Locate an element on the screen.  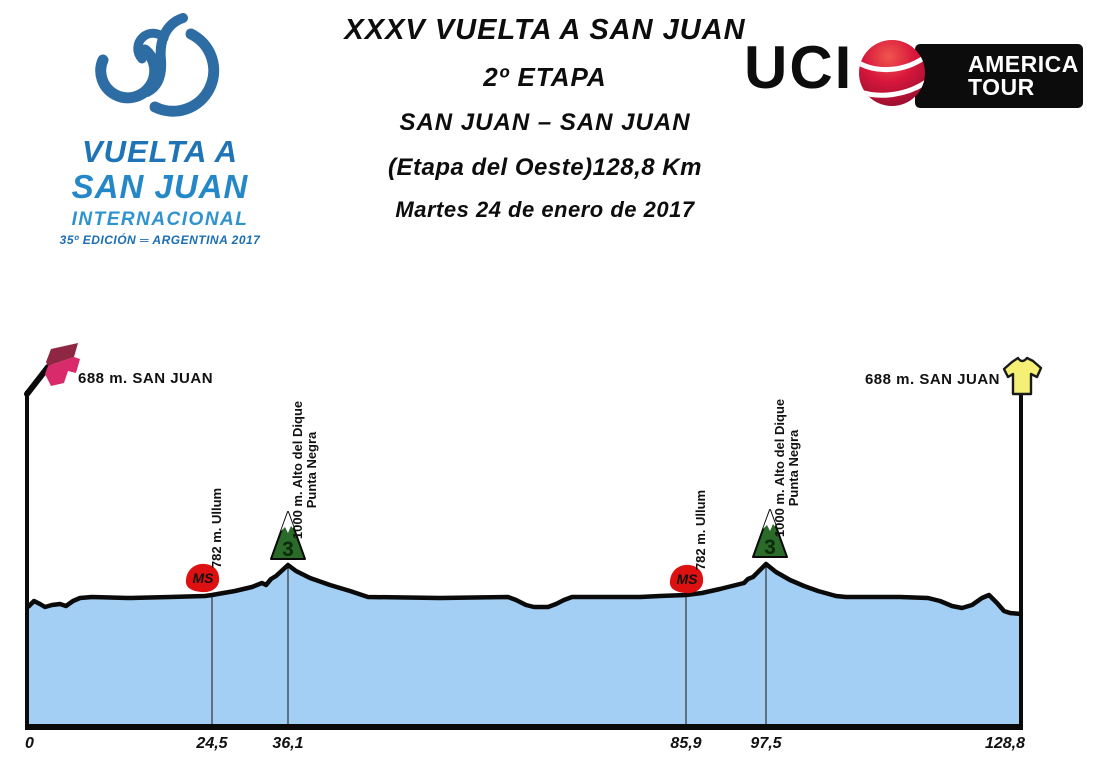
climb-label-1-line1: 1000 m. Alto del Dique is located at coordinates (297, 470).